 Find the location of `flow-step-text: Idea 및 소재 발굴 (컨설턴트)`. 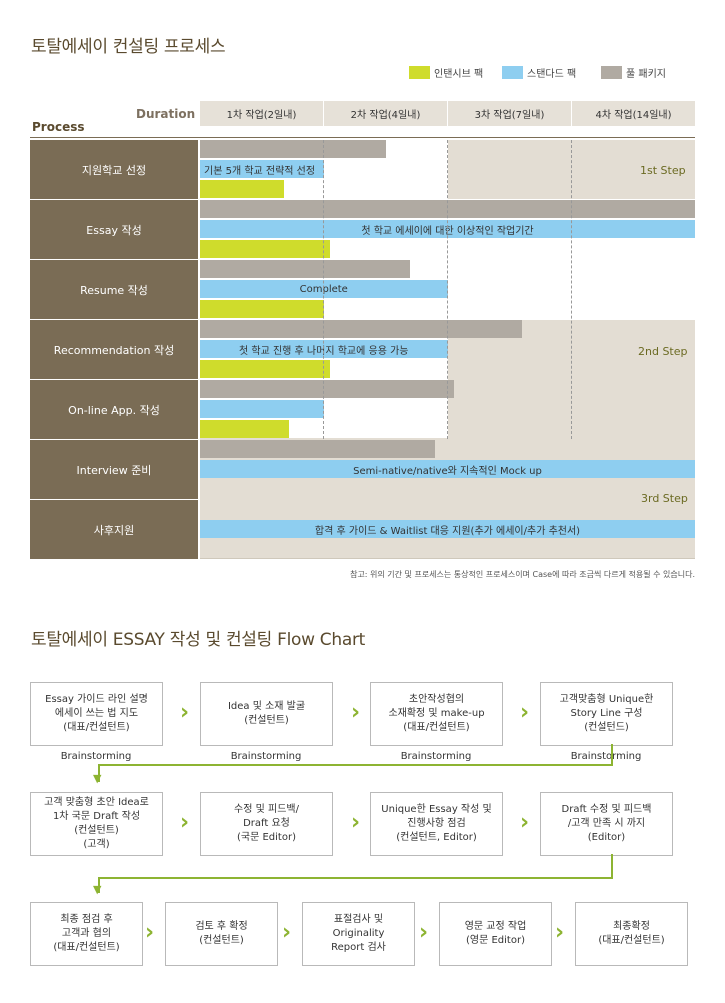

flow-step-text: Idea 및 소재 발굴 (컨설턴트) is located at coordinates (266, 713).